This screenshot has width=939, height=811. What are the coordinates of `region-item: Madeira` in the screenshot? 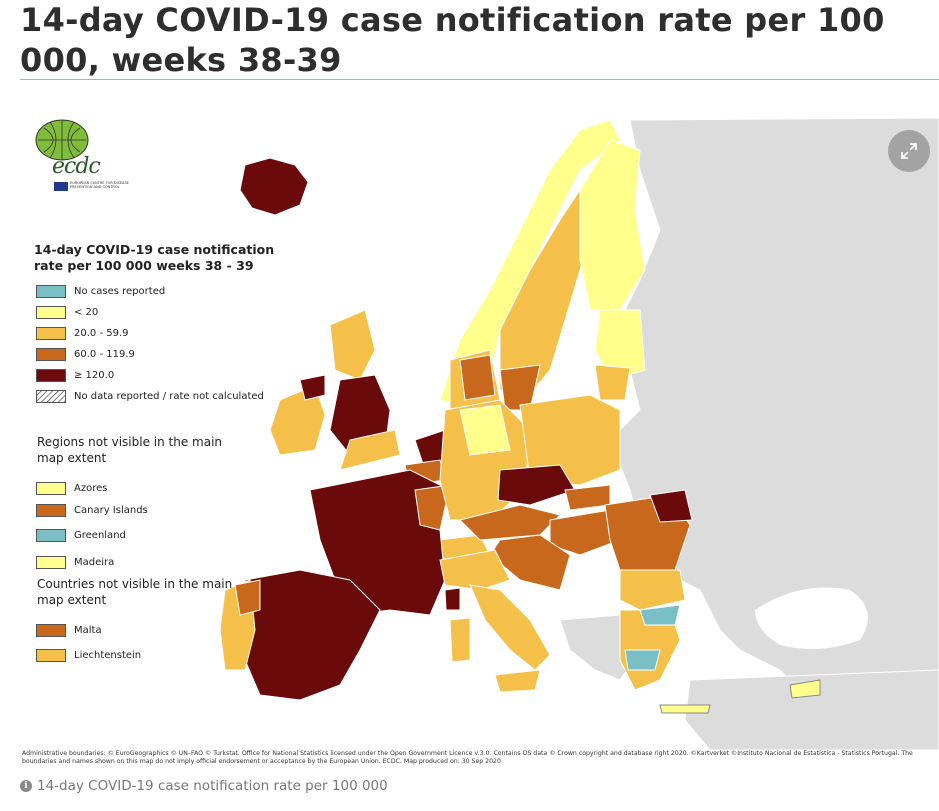 It's located at (75, 562).